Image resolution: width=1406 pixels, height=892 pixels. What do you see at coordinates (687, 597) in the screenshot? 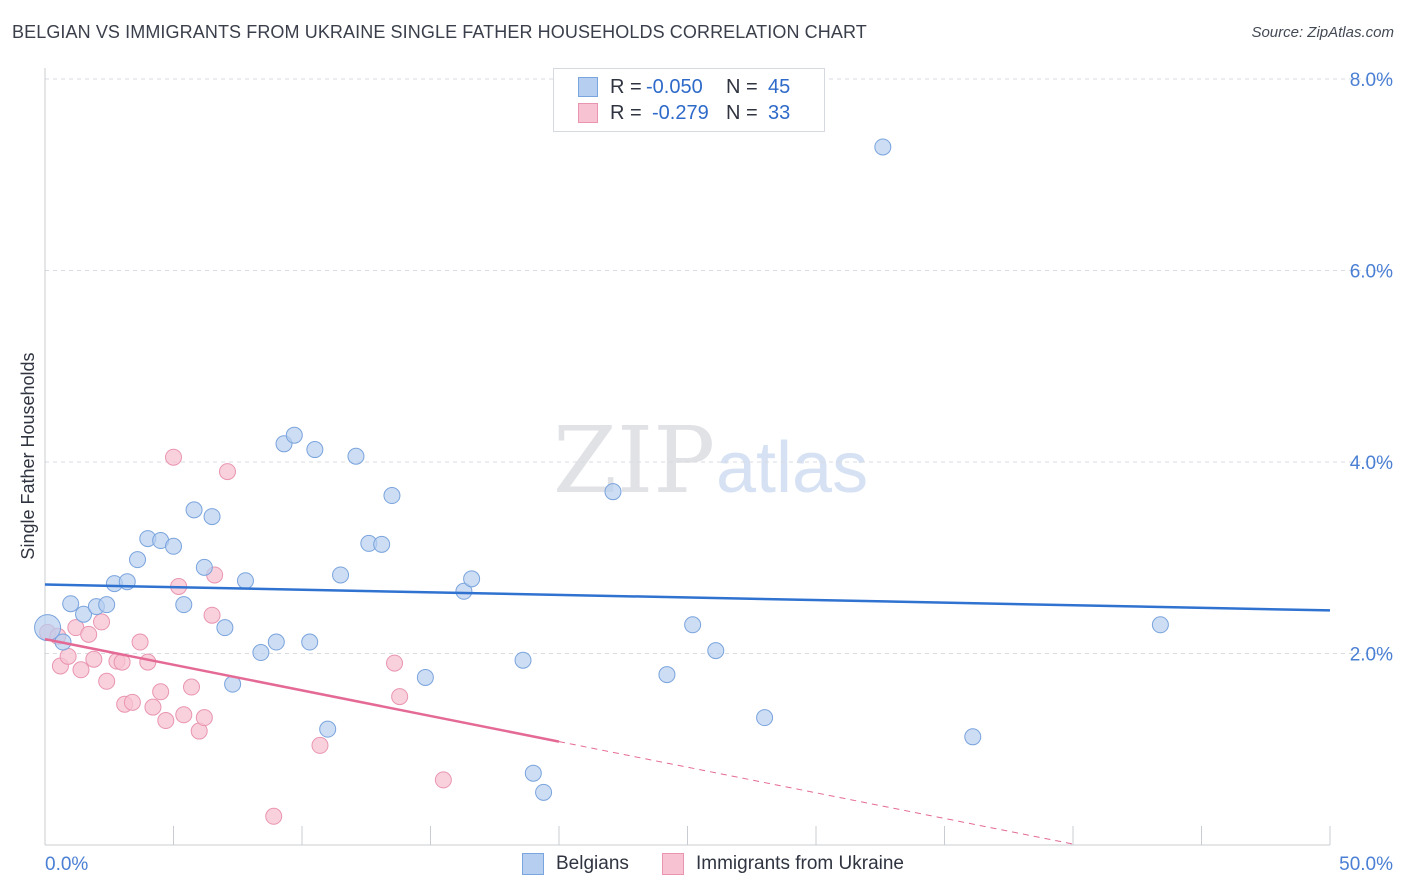
I see `belgians-trend-line` at bounding box center [687, 597].